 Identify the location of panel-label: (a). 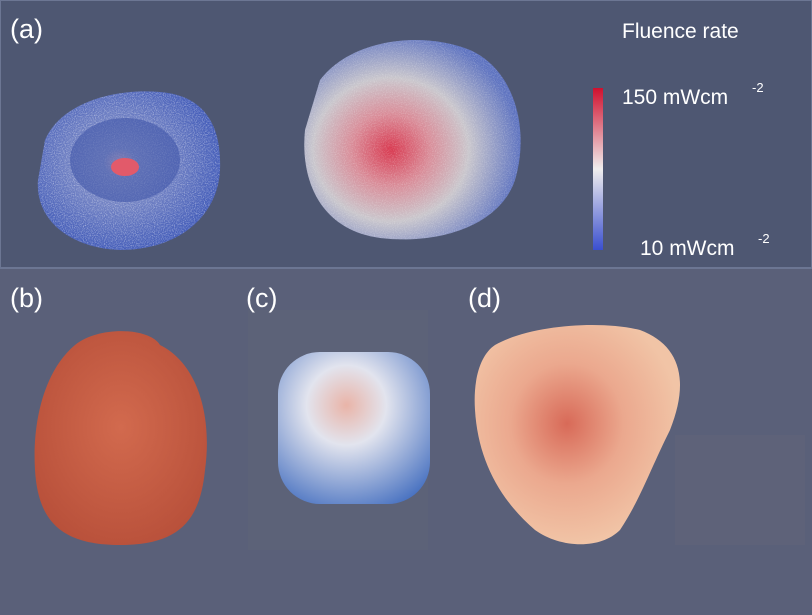
(26, 29).